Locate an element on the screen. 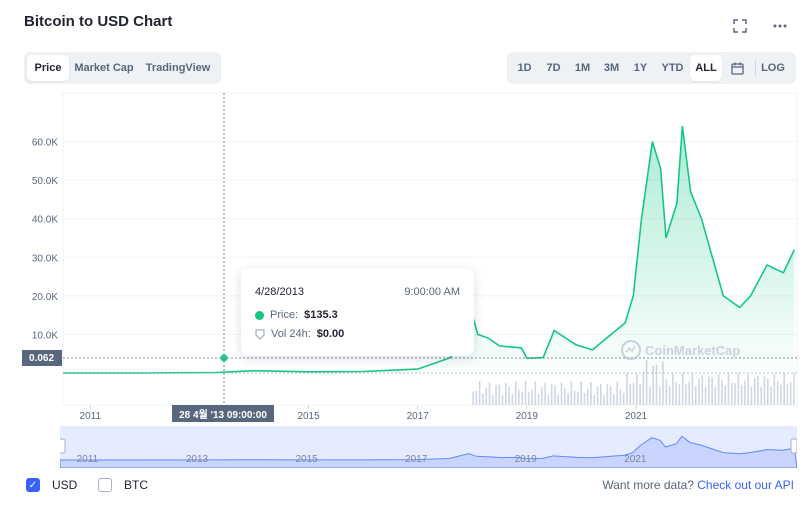  tooltip-time: 9:00:00 AM is located at coordinates (432, 292).